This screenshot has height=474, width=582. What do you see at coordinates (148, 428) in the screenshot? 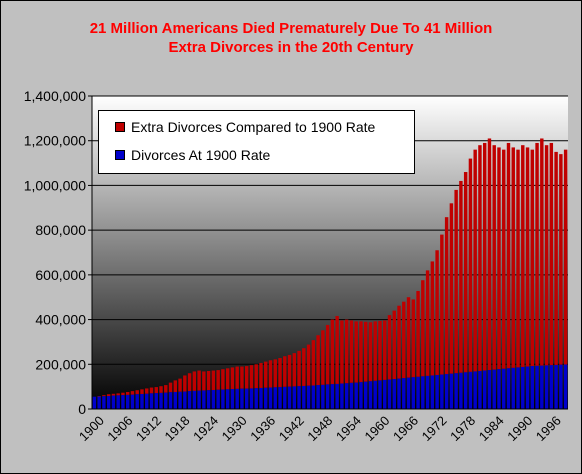
I see `x-tick-label: 1912` at bounding box center [148, 428].